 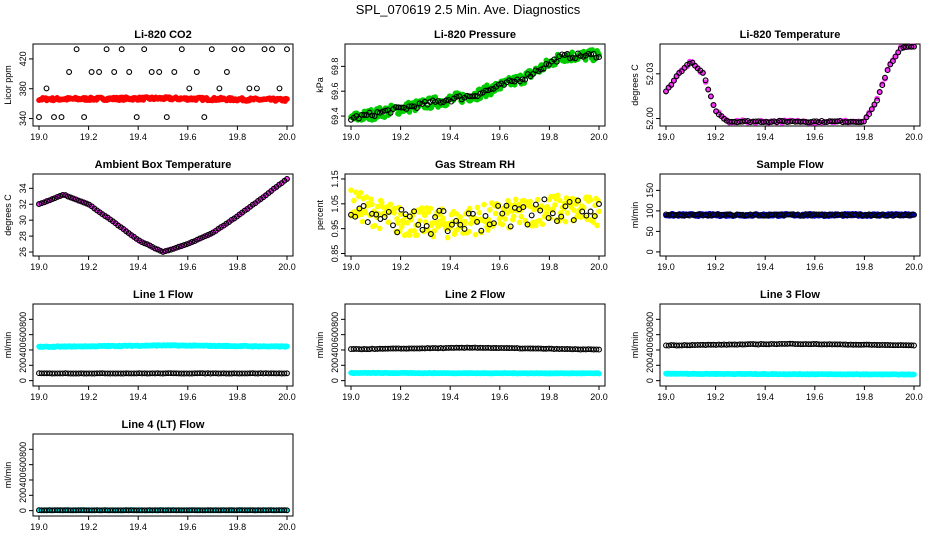 What do you see at coordinates (650, 251) in the screenshot?
I see `y-tick-label: 0` at bounding box center [650, 251].